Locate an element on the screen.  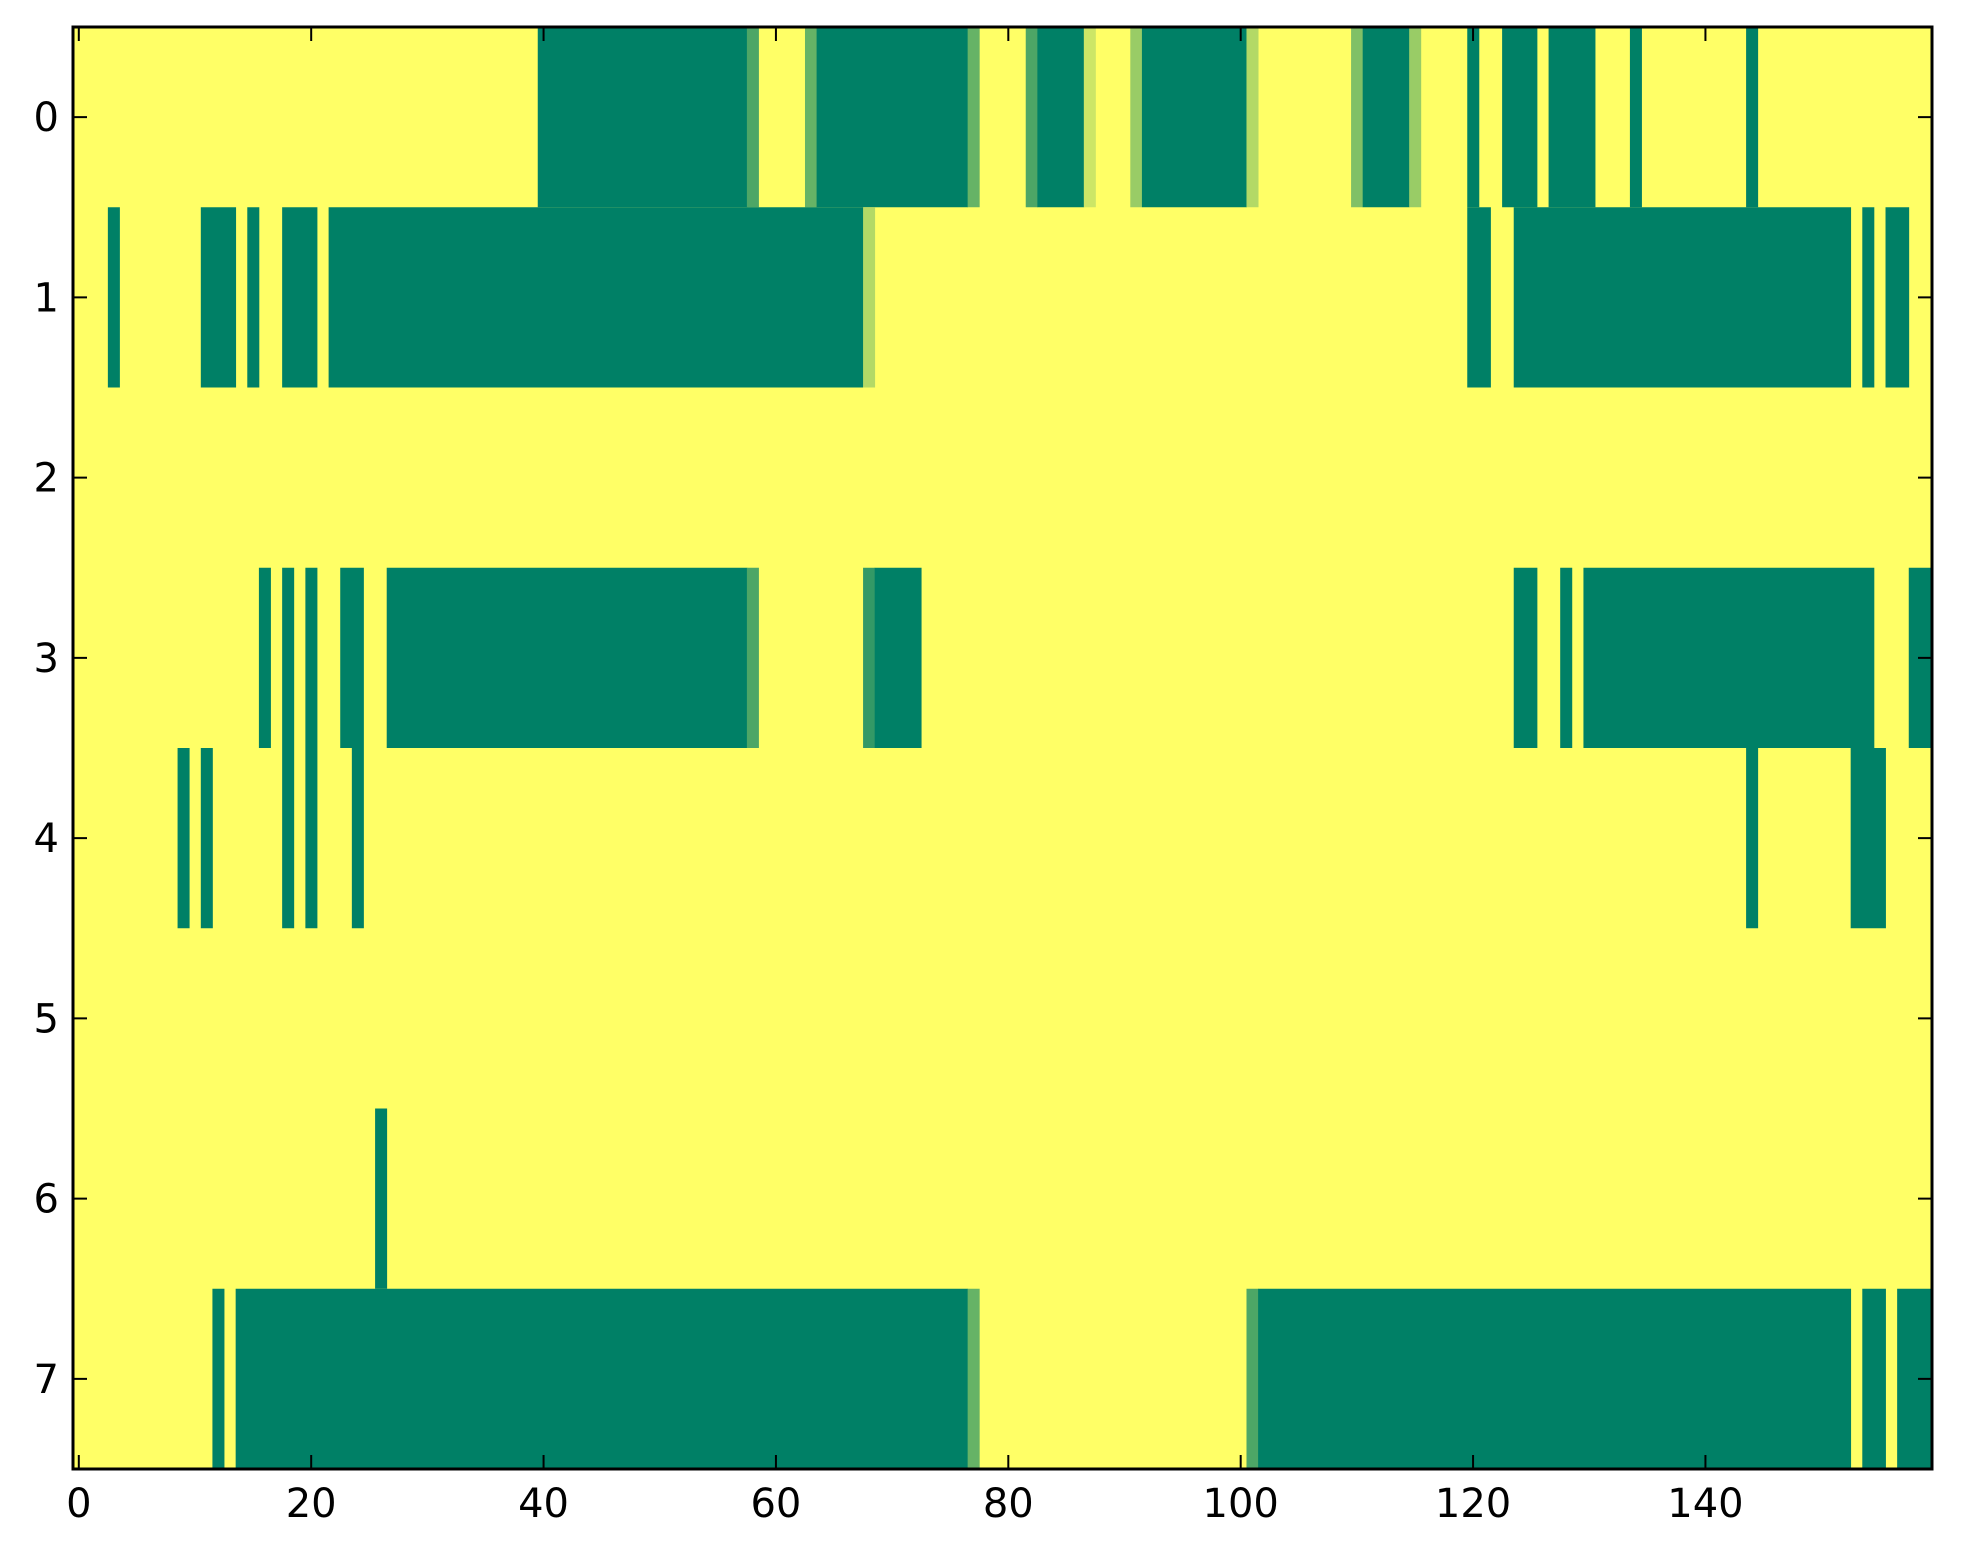
y-tick-label: 4 is located at coordinates (46, 839).